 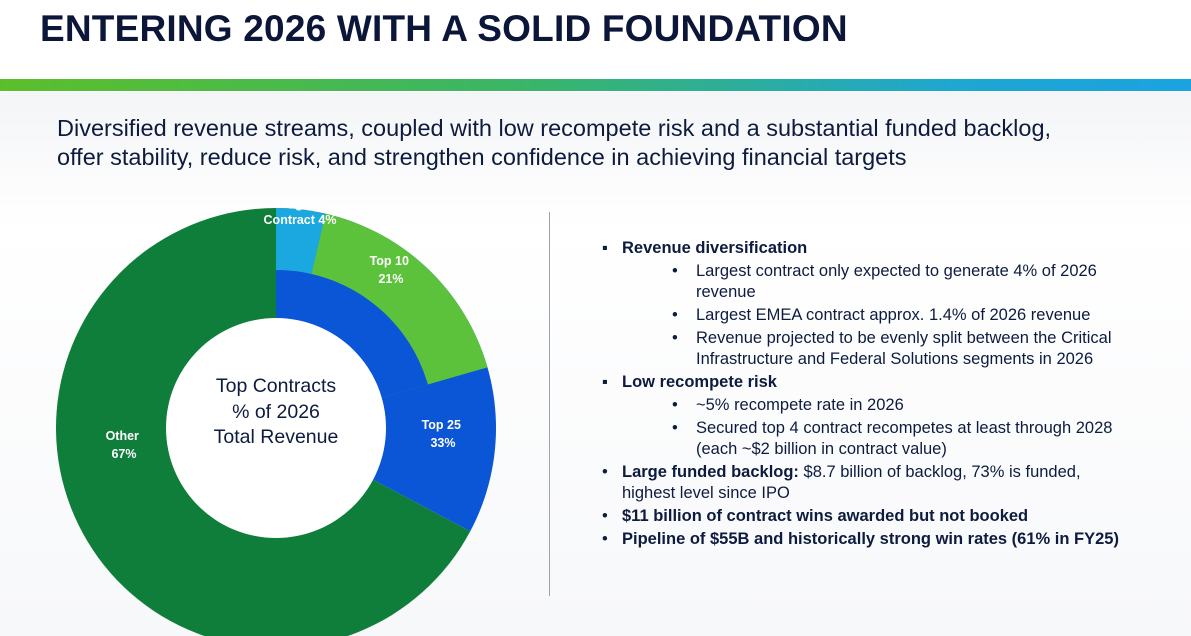 I want to click on center-label-line2: % of 2026, so click(x=276, y=411).